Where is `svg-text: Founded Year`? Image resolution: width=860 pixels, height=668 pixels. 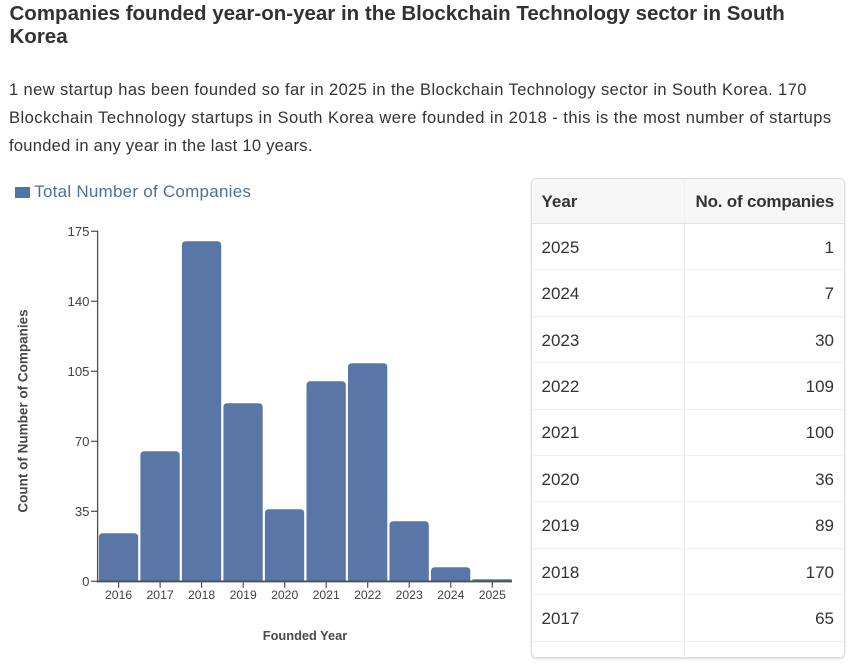
svg-text: Founded Year is located at coordinates (305, 635).